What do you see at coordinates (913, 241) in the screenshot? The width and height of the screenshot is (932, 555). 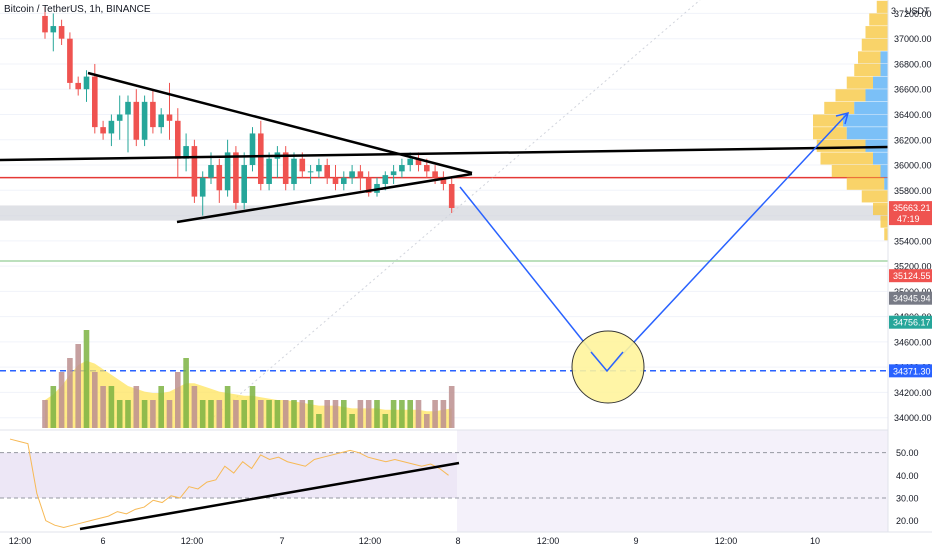 I see `price-tick-label: 35400.00` at bounding box center [913, 241].